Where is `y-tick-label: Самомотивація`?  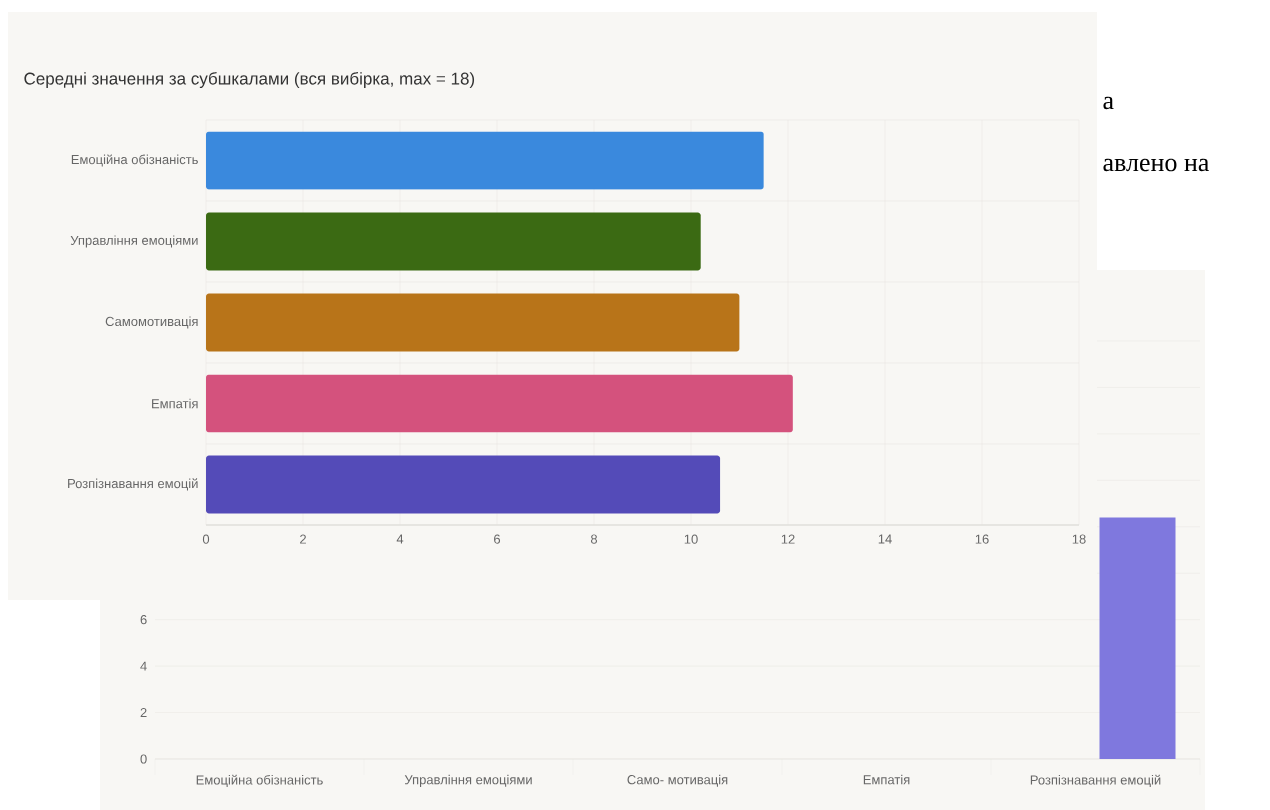 y-tick-label: Самомотивація is located at coordinates (151, 322).